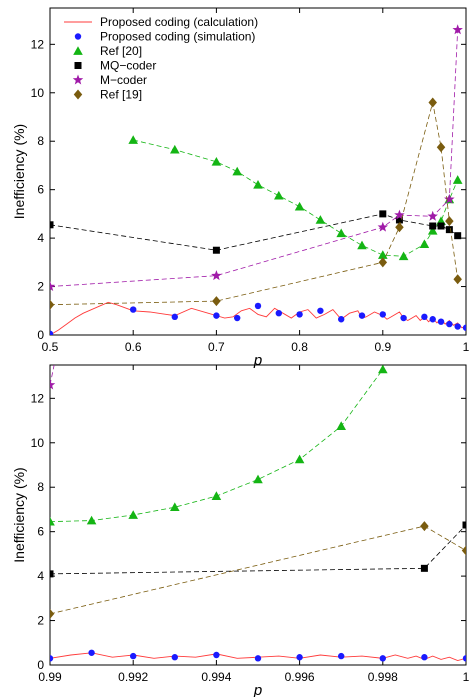 The width and height of the screenshot is (474, 697). Describe the element at coordinates (78, 79) in the screenshot. I see `legend-marker-m-coder` at that location.